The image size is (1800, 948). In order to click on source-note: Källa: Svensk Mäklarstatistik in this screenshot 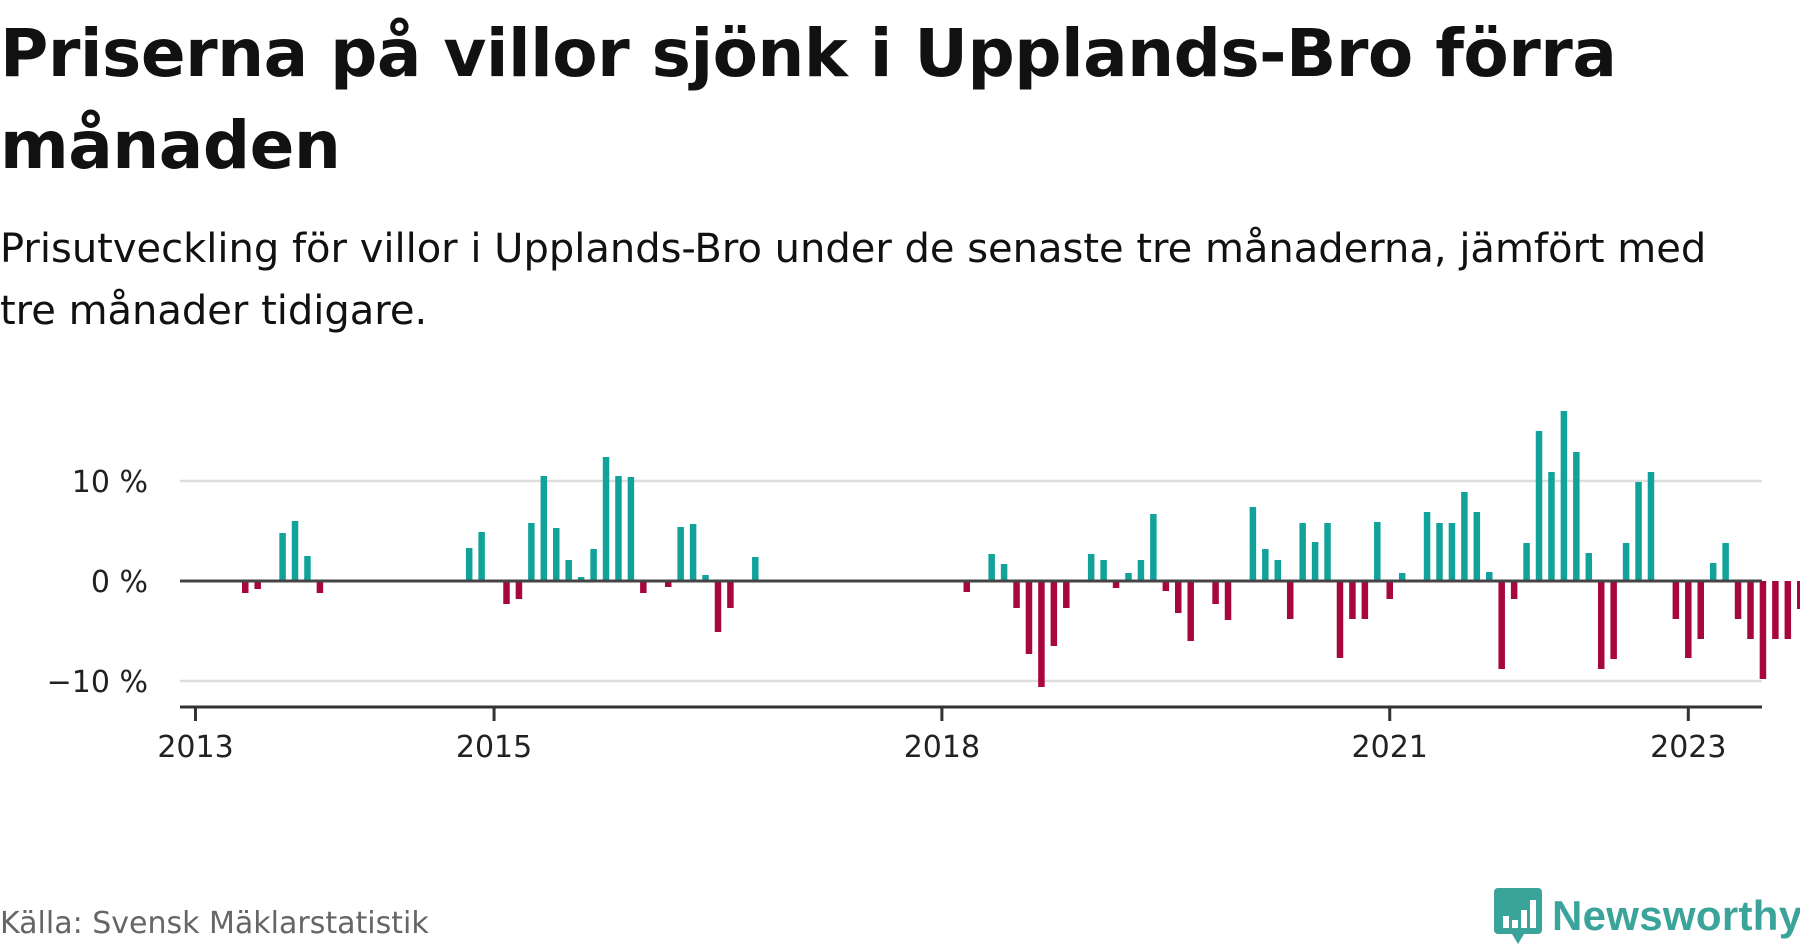, I will do `click(214, 923)`.